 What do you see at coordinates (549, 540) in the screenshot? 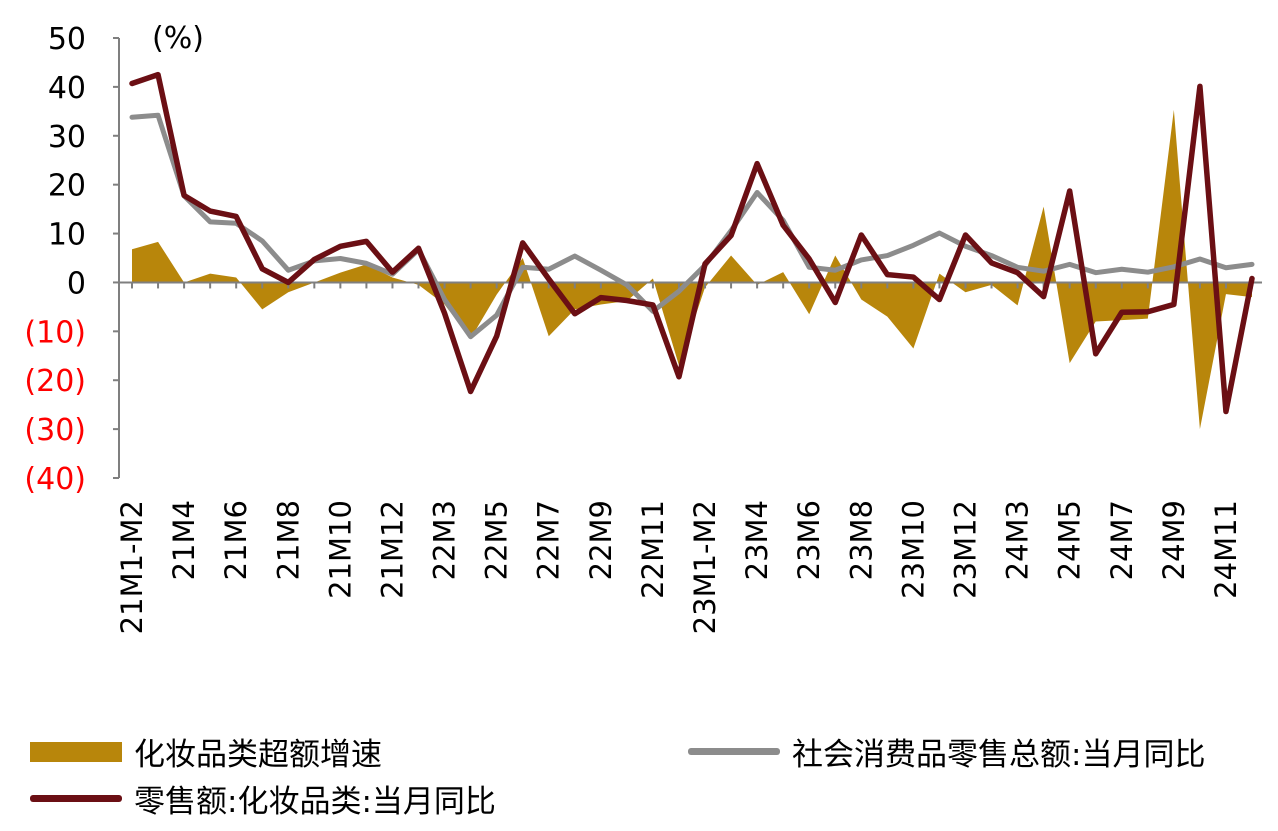
I see `x-tick-label: 22M7` at bounding box center [549, 540].